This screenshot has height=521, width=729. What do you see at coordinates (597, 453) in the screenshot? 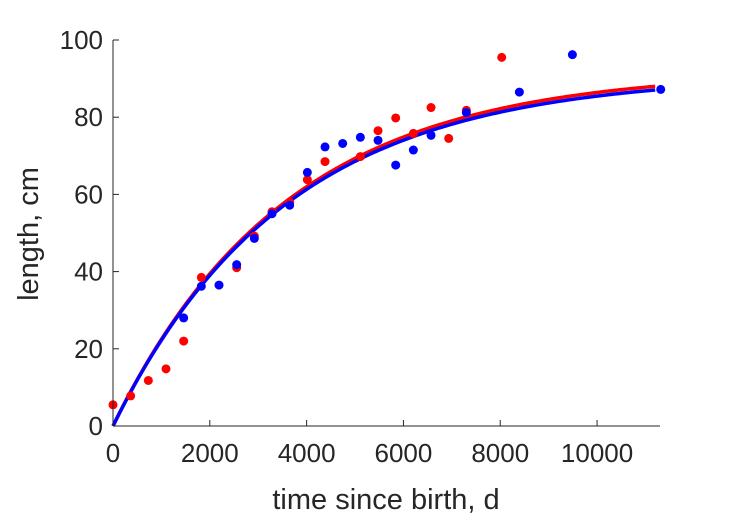
I see `x-tick-label: 10000` at bounding box center [597, 453].